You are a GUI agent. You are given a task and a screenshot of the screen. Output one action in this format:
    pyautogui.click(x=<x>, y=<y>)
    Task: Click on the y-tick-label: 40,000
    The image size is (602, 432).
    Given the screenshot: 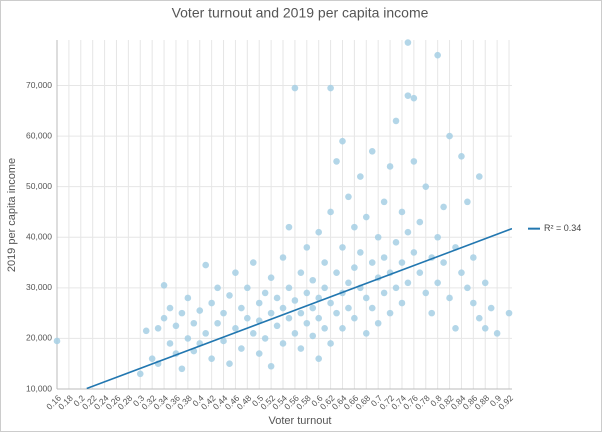 What is the action you would take?
    pyautogui.click(x=39, y=237)
    